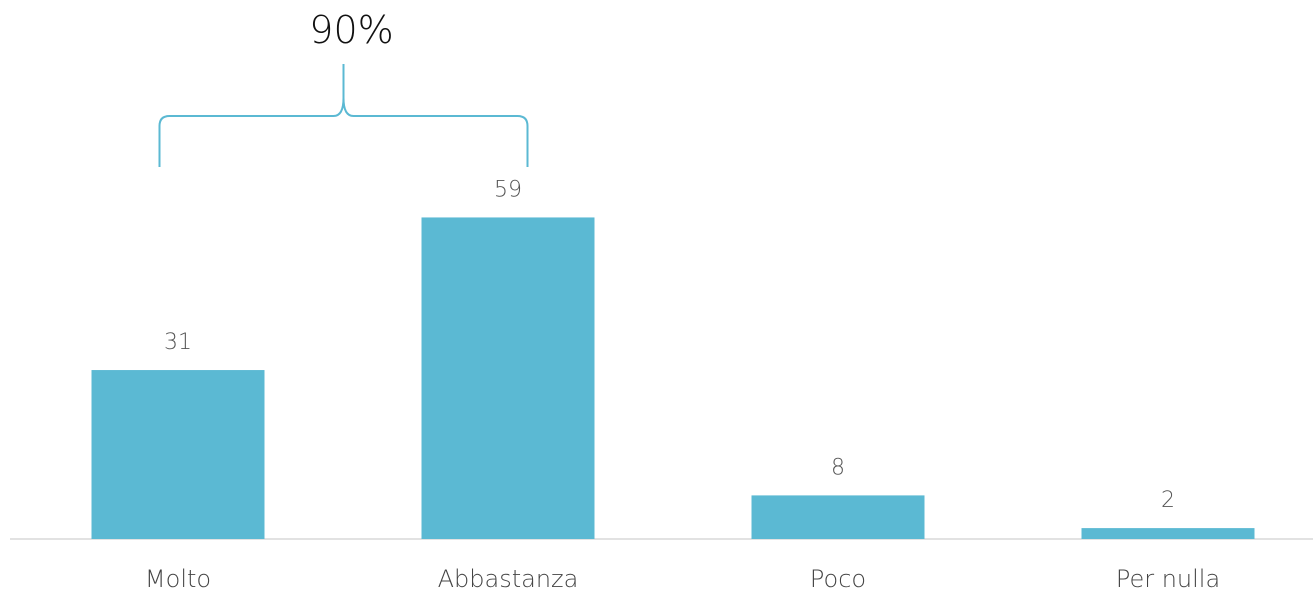  Describe the element at coordinates (508, 578) in the screenshot. I see `category-label-abbastanza: Abbastanza` at that location.